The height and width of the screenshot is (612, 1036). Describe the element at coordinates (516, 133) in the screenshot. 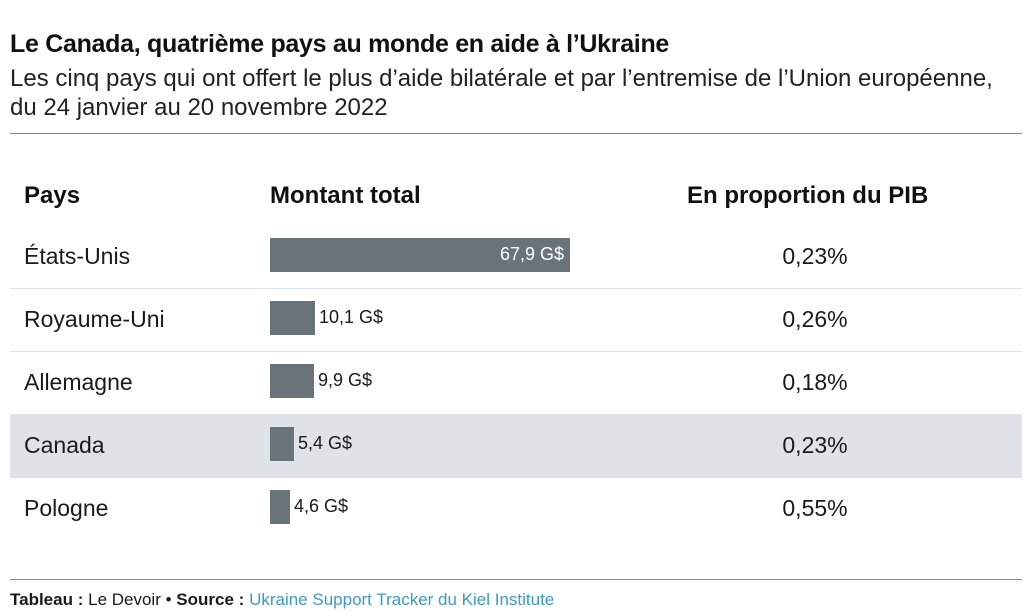

I see `top-divider` at that location.